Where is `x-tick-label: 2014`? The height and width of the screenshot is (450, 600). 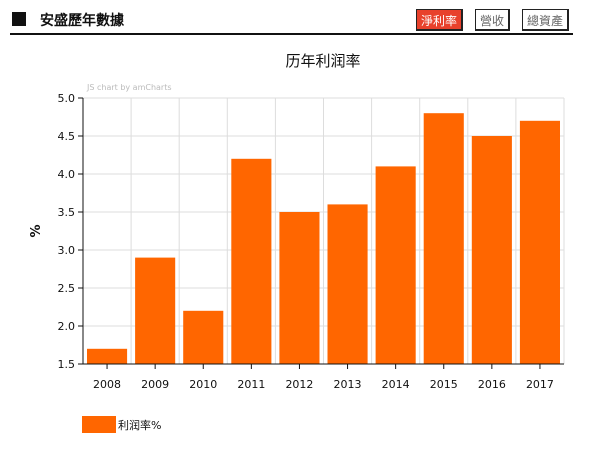 x-tick-label: 2014 is located at coordinates (396, 384).